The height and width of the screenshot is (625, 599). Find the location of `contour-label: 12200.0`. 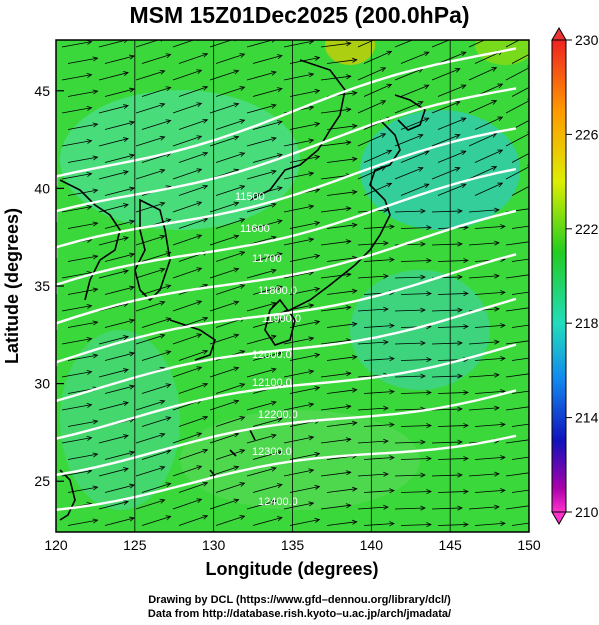

contour-label: 12200.0 is located at coordinates (278, 415).